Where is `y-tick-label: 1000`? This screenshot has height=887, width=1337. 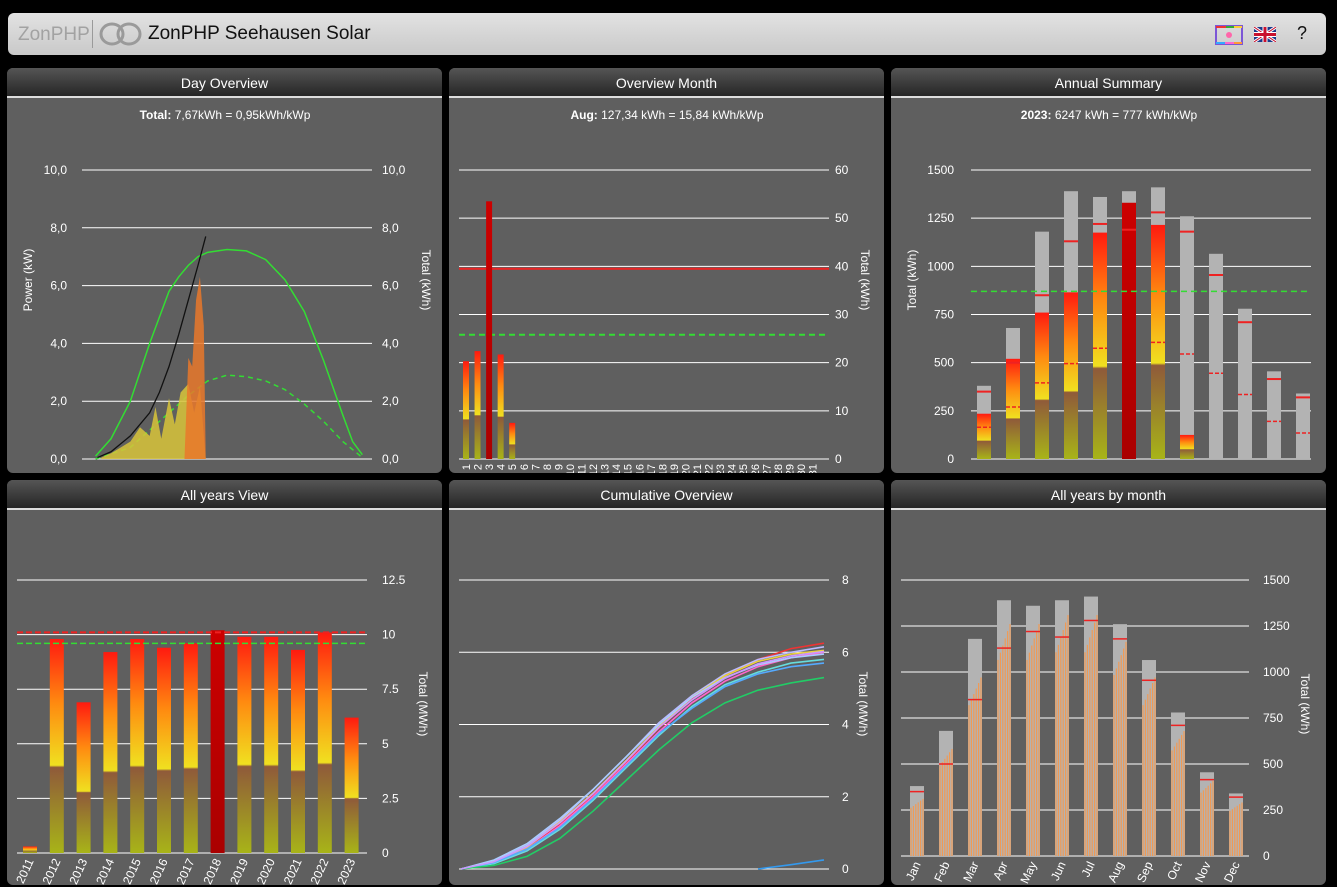 y-tick-label: 1000 is located at coordinates (1276, 672).